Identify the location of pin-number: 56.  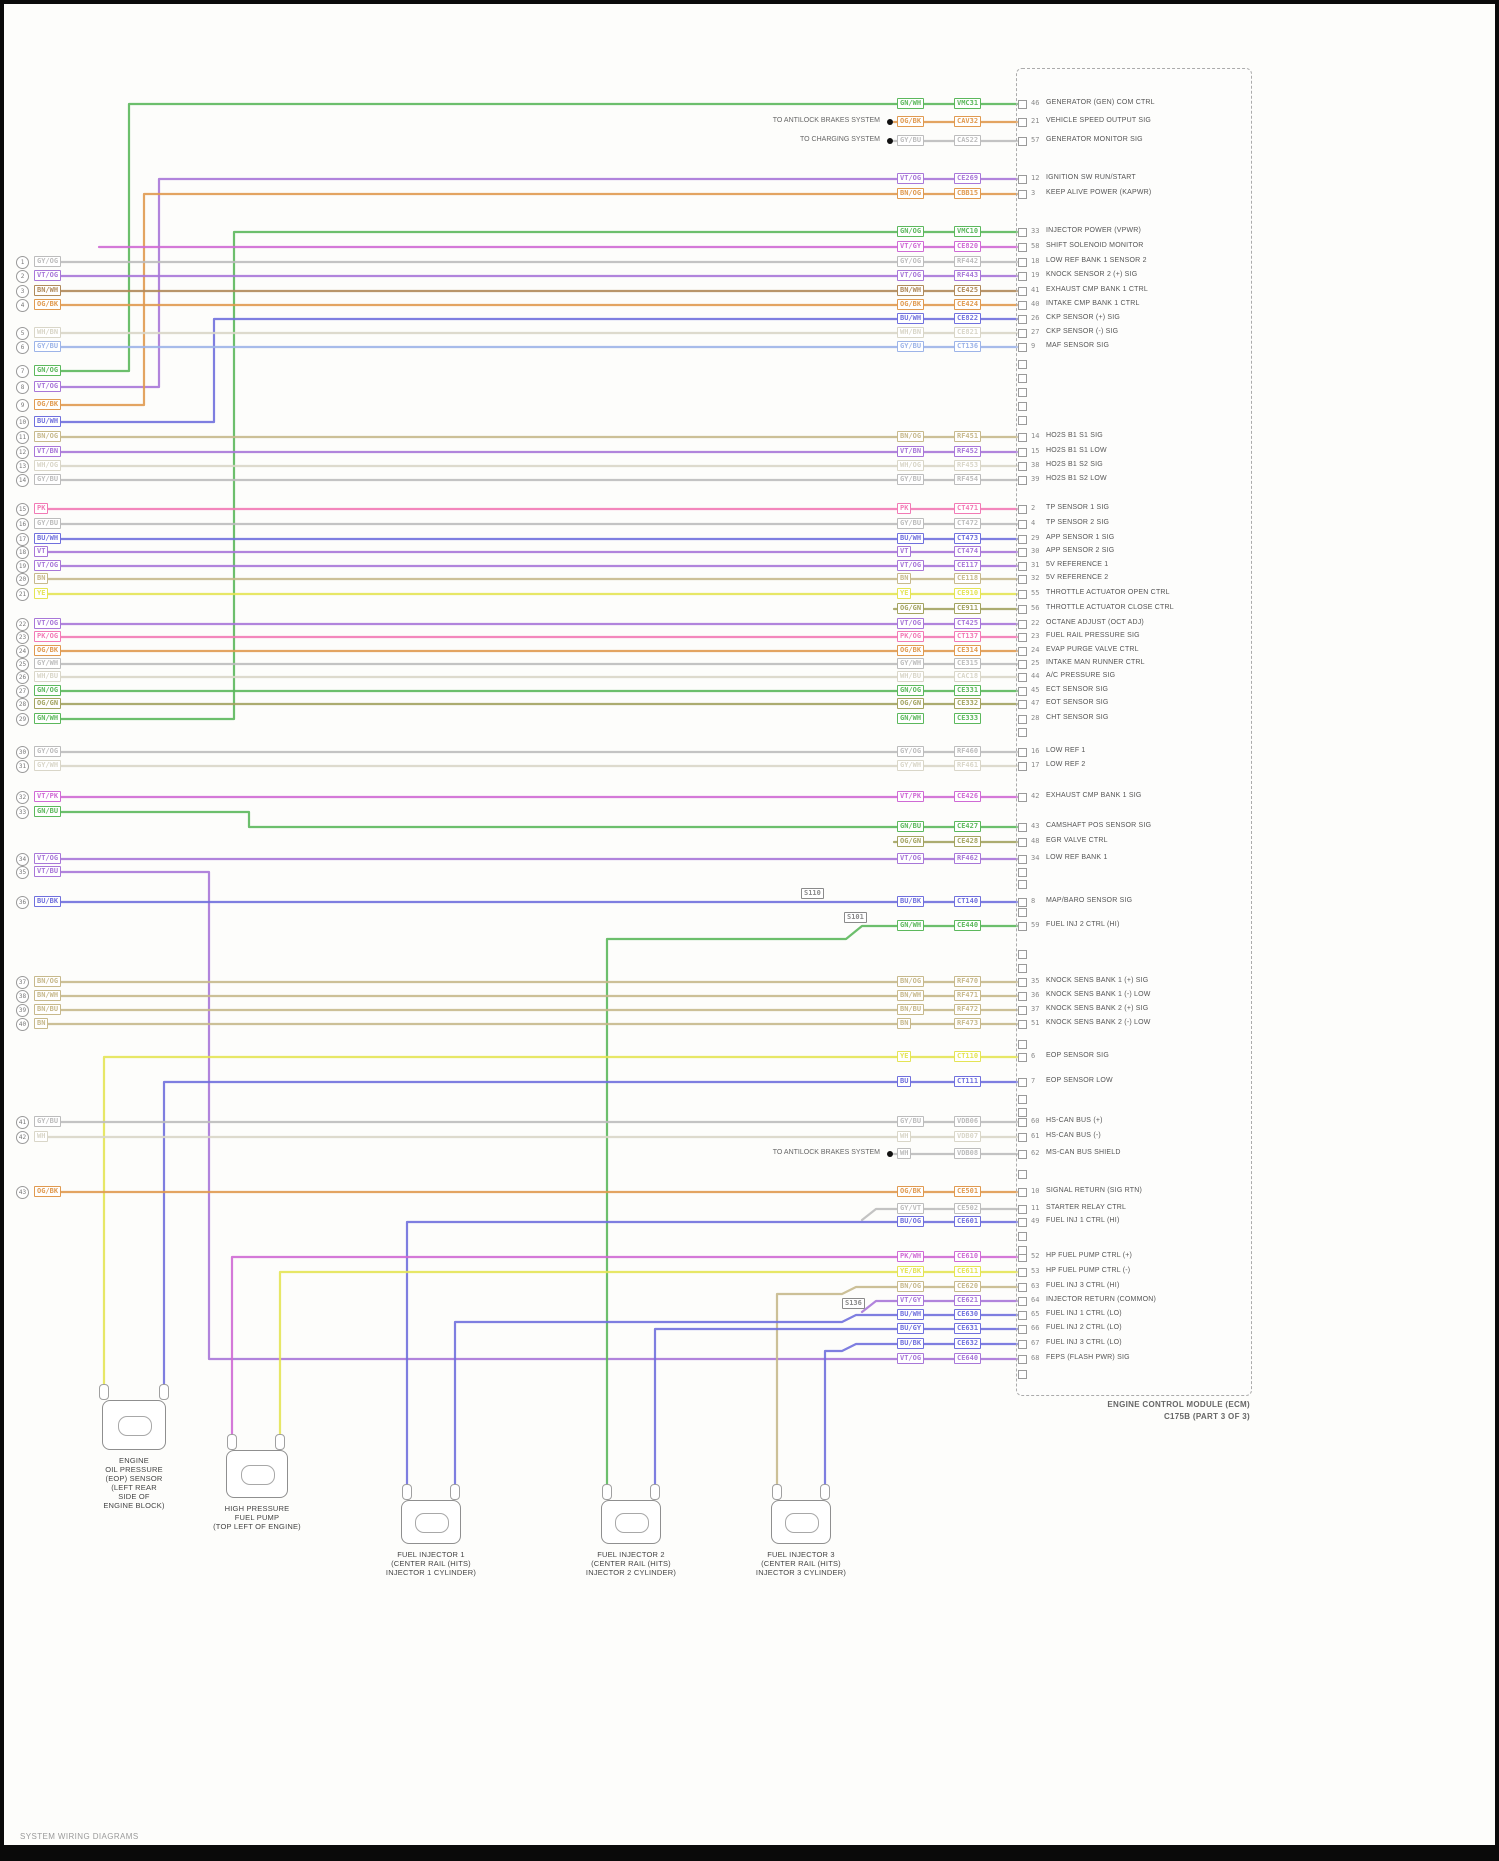
(1035, 608).